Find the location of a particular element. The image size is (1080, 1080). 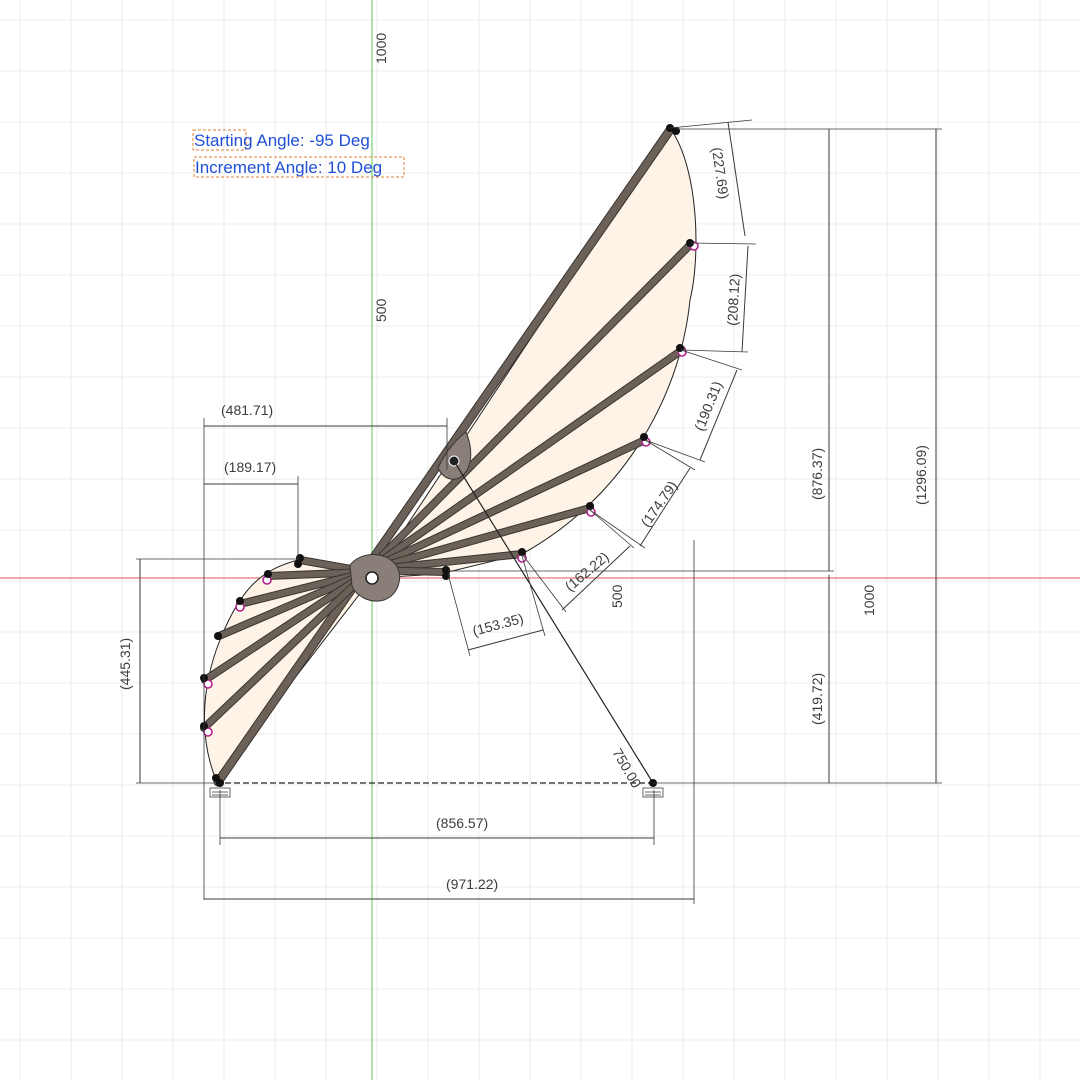

hub-pivot is located at coordinates (372, 578).